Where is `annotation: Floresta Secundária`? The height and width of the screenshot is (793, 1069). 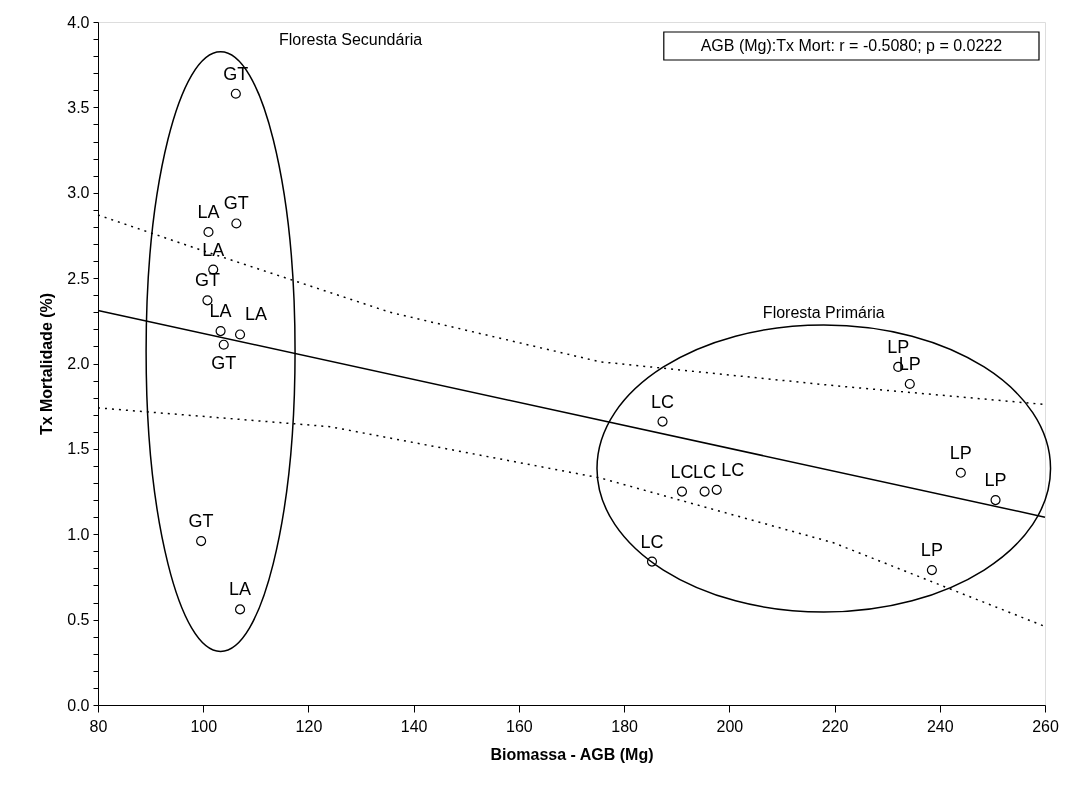
annotation: Floresta Secundária is located at coordinates (350, 39).